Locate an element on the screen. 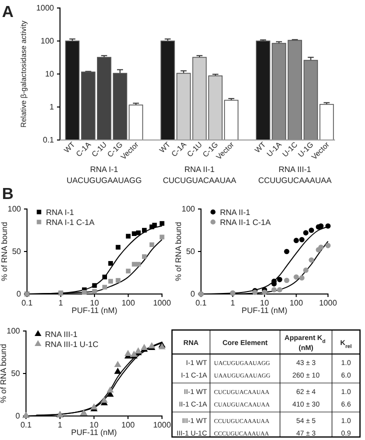 This screenshot has width=365, height=440. text: RNA III-1 is located at coordinates (295, 169).